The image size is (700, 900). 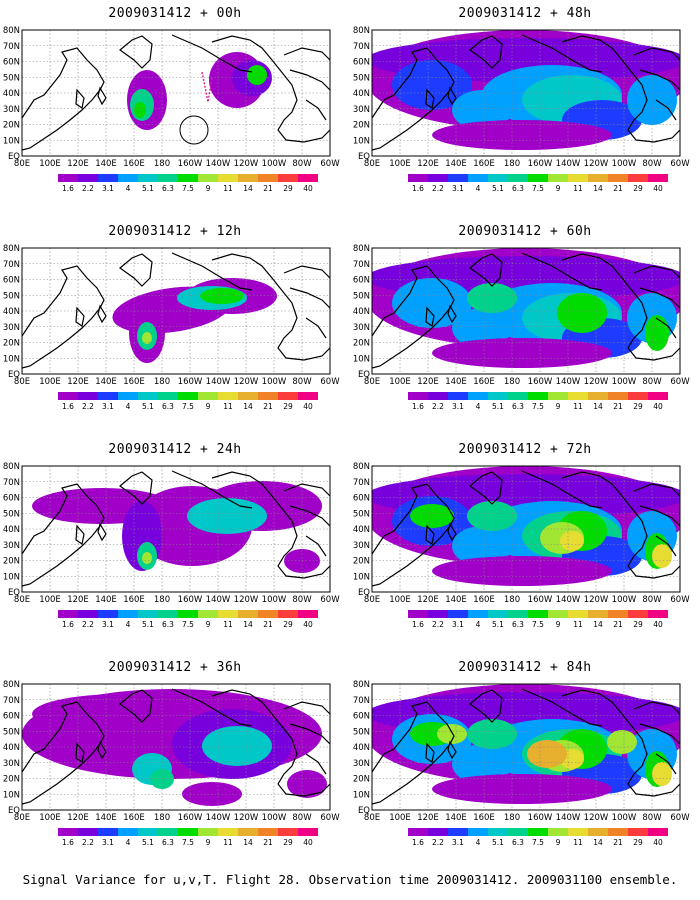 I want to click on lon-label: 160W, so click(x=540, y=818).